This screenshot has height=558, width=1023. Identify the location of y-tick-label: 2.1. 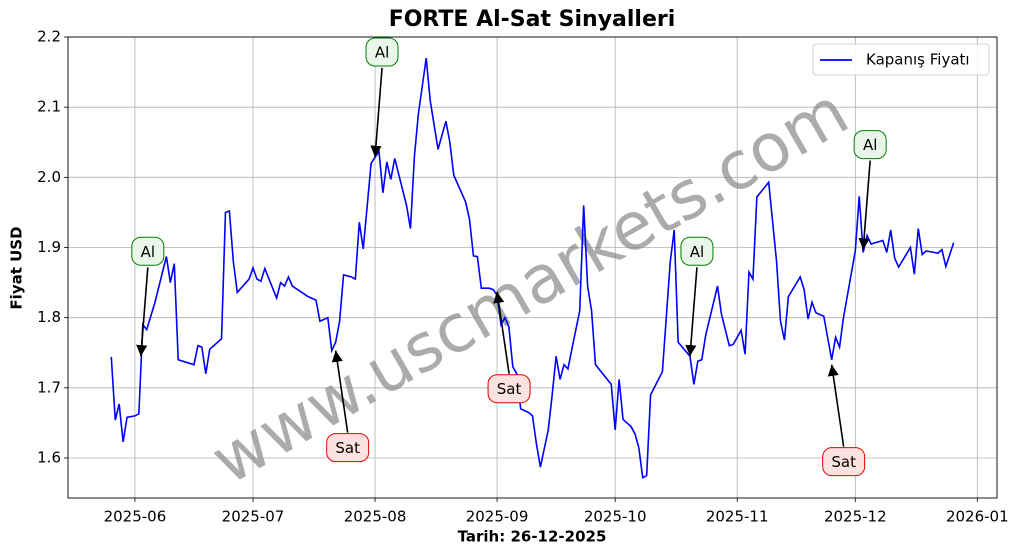
(49, 107).